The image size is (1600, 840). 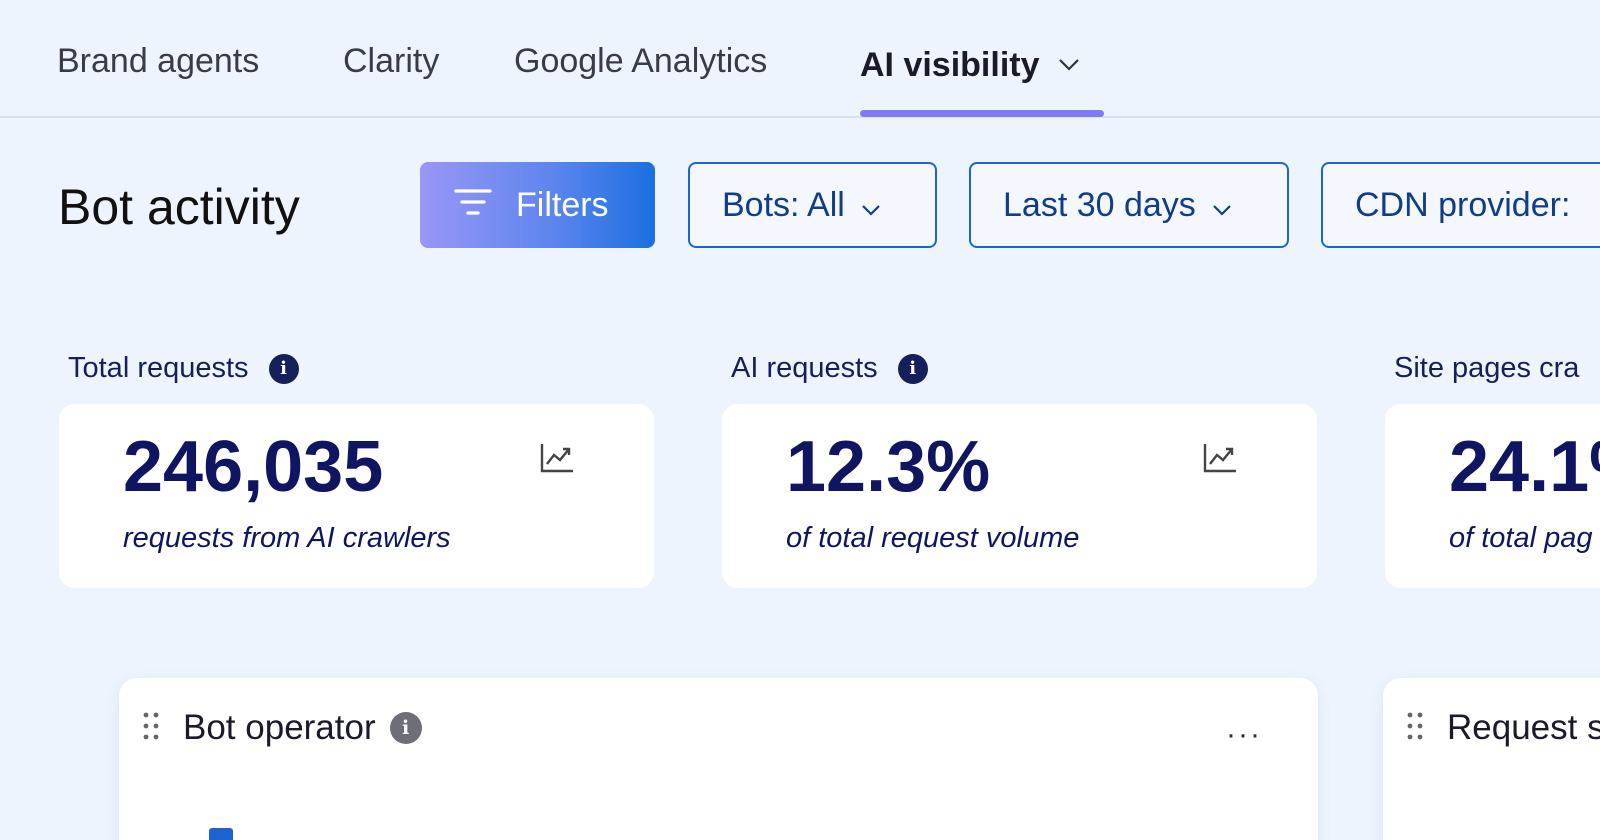 I want to click on tab-google-analytics: Google Analytics, so click(x=640, y=61).